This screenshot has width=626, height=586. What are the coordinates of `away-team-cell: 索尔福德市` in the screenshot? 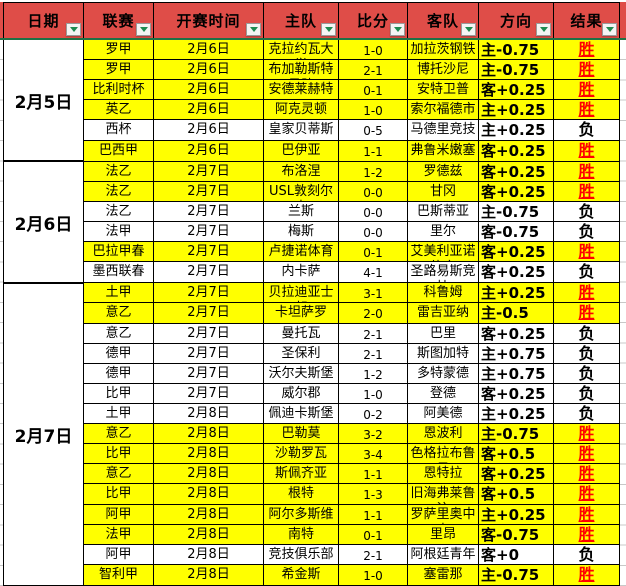 It's located at (443, 110).